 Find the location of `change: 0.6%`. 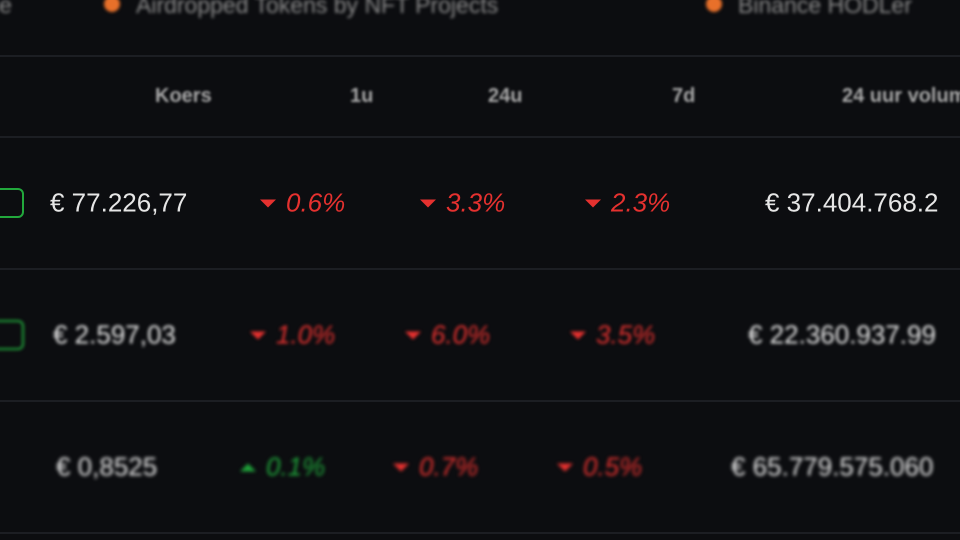

change: 0.6% is located at coordinates (302, 203).